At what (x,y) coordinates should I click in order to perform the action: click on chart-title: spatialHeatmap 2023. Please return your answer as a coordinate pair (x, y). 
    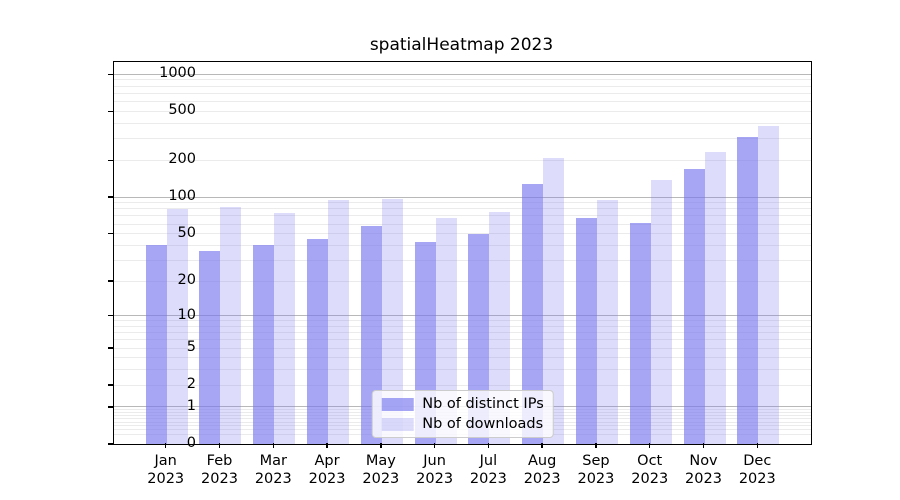
    Looking at the image, I should click on (461, 45).